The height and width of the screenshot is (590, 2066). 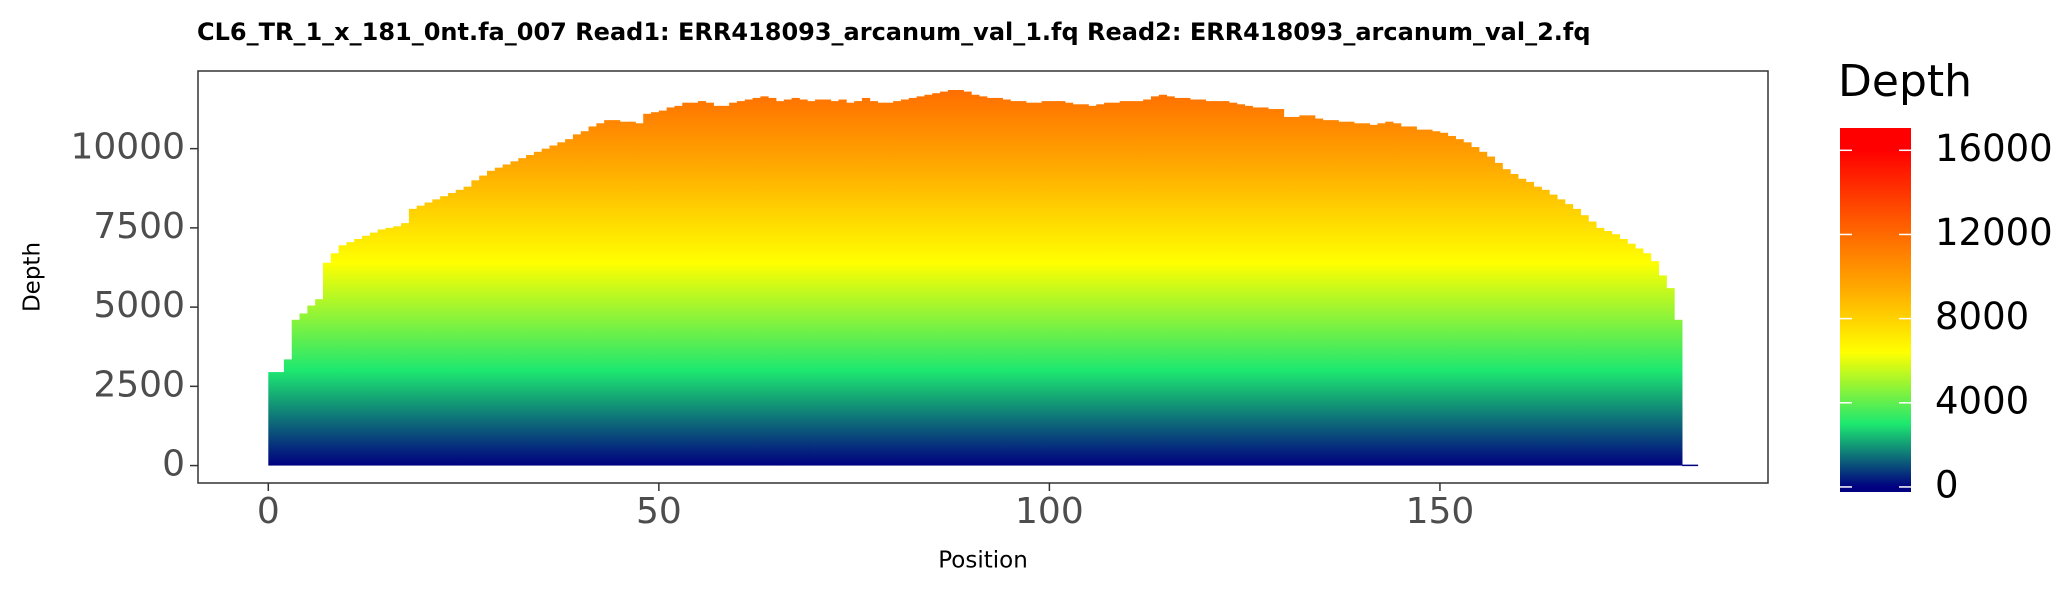 What do you see at coordinates (127, 147) in the screenshot?
I see `y-tick-label: 10000` at bounding box center [127, 147].